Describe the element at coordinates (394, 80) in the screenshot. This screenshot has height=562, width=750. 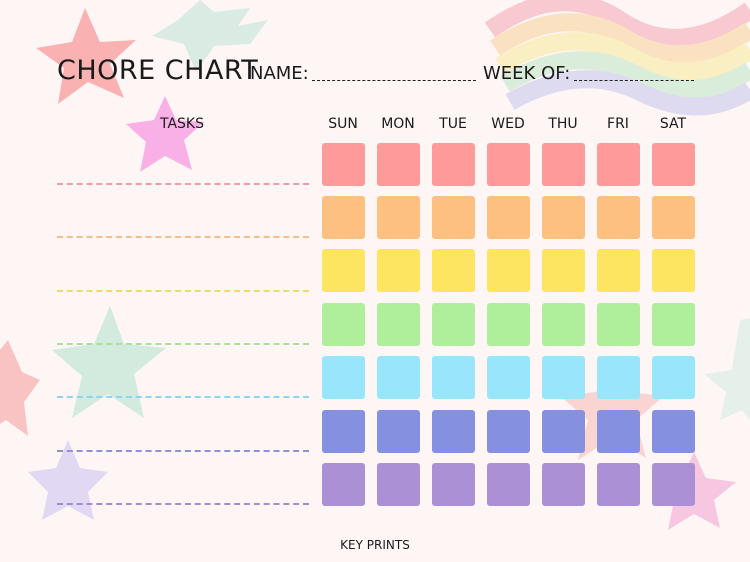
I see `name-blank-line` at that location.